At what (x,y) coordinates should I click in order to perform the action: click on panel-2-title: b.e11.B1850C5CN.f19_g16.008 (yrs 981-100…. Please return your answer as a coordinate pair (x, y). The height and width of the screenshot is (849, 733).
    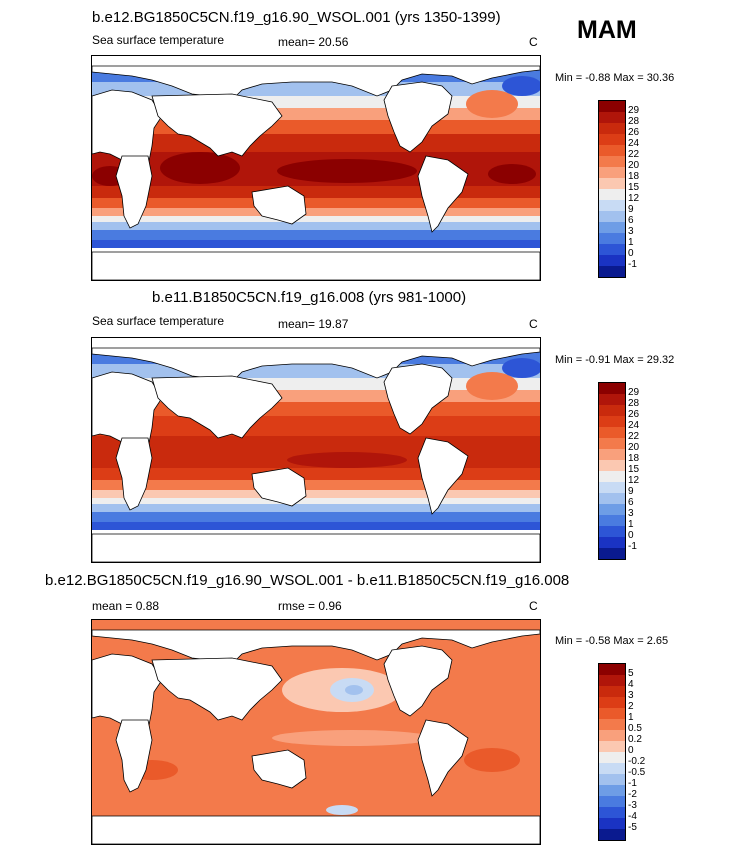
    Looking at the image, I should click on (309, 297).